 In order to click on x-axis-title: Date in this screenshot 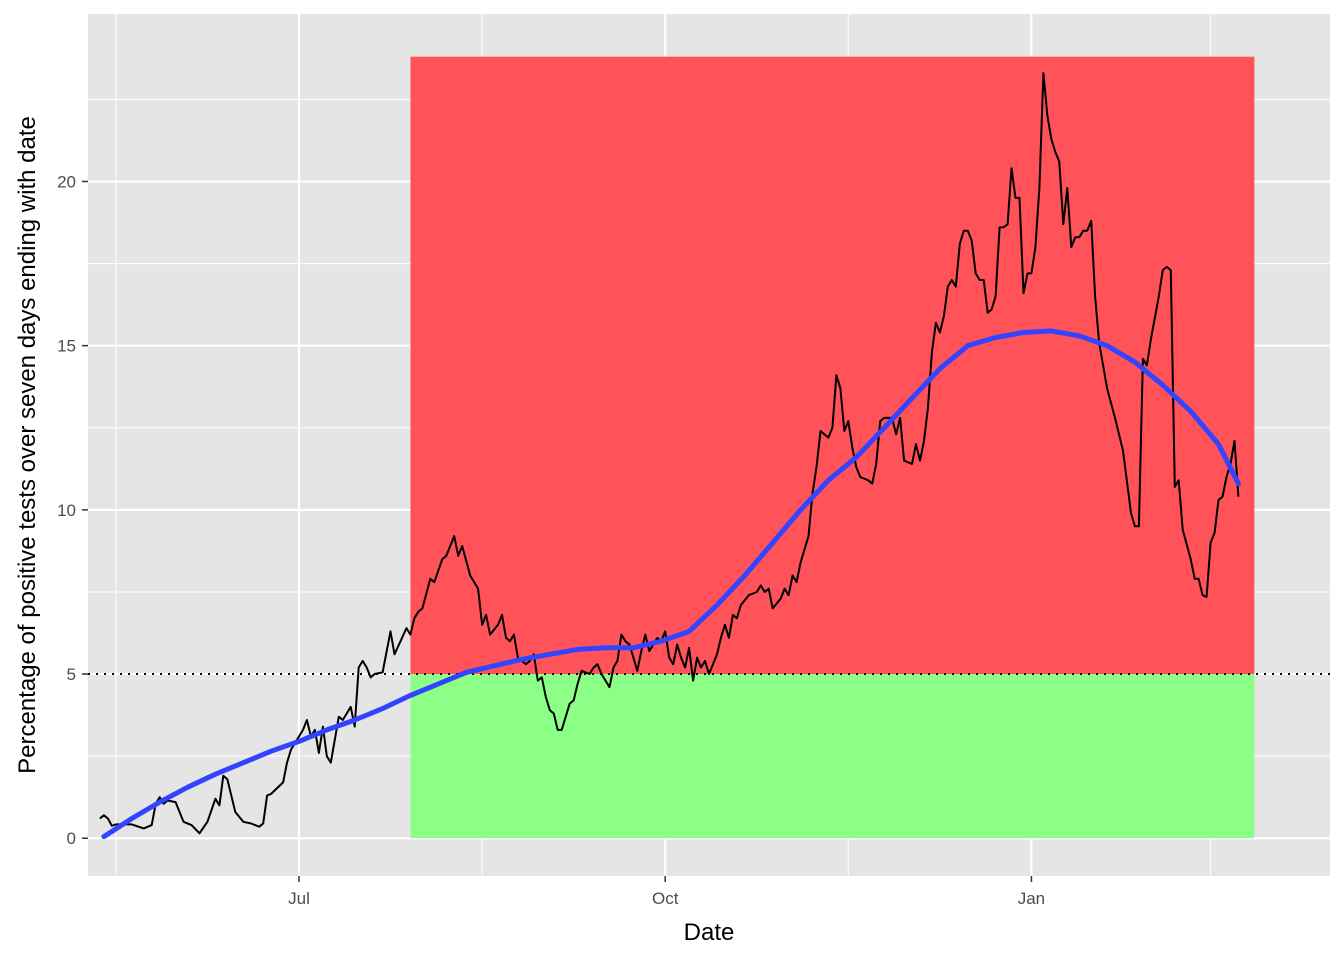, I will do `click(709, 932)`.